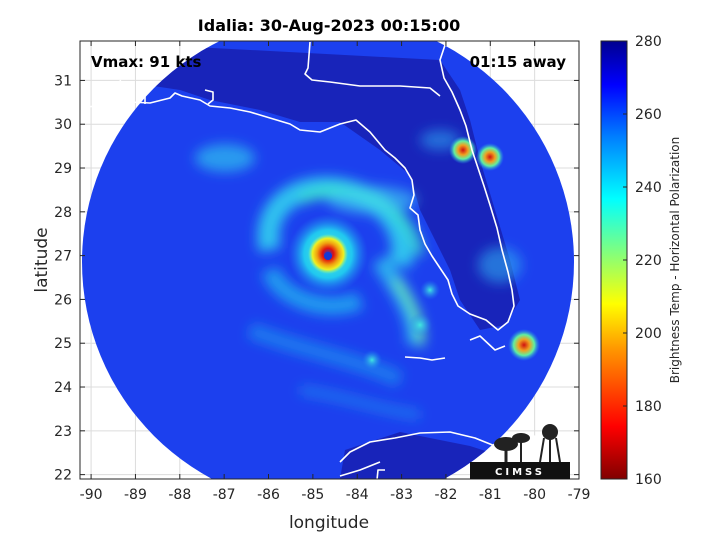  What do you see at coordinates (614, 260) in the screenshot?
I see `colorbar` at bounding box center [614, 260].